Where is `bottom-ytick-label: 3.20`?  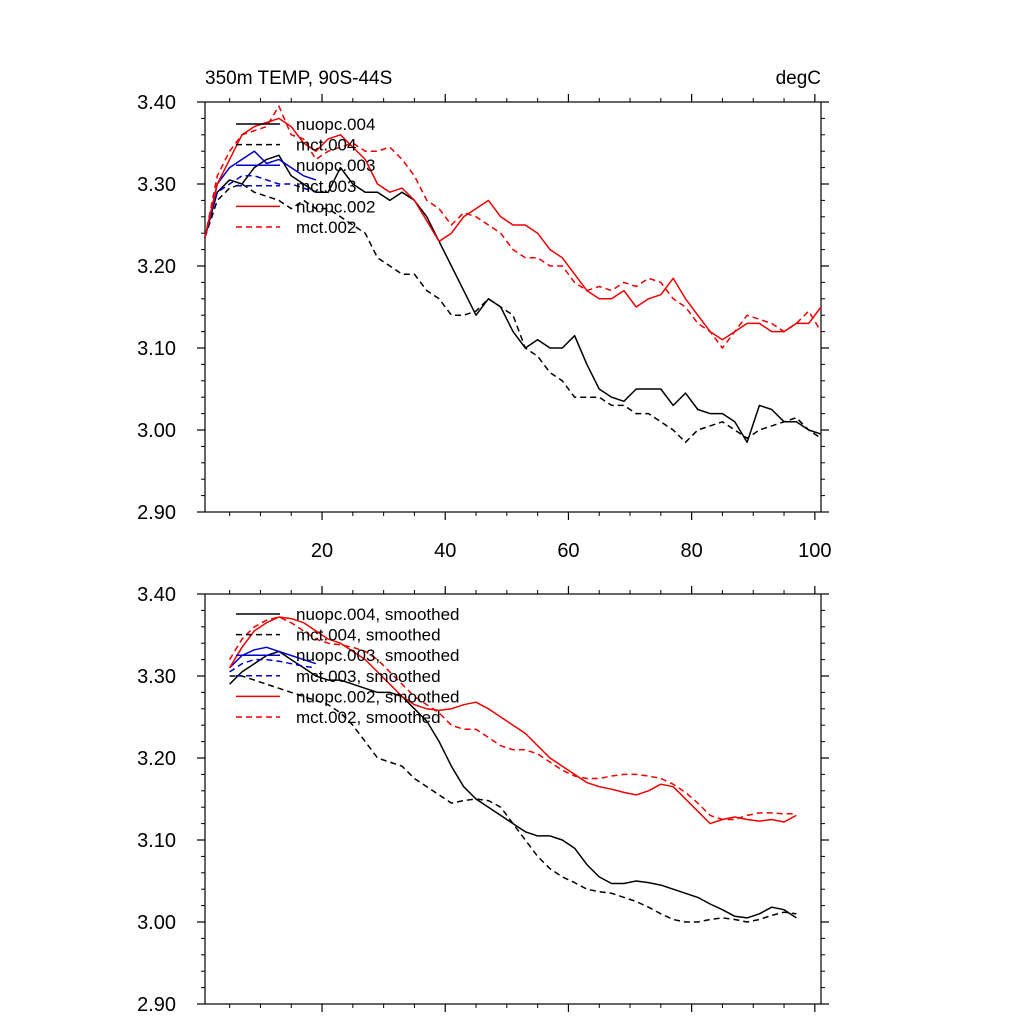 bottom-ytick-label: 3.20 is located at coordinates (156, 759).